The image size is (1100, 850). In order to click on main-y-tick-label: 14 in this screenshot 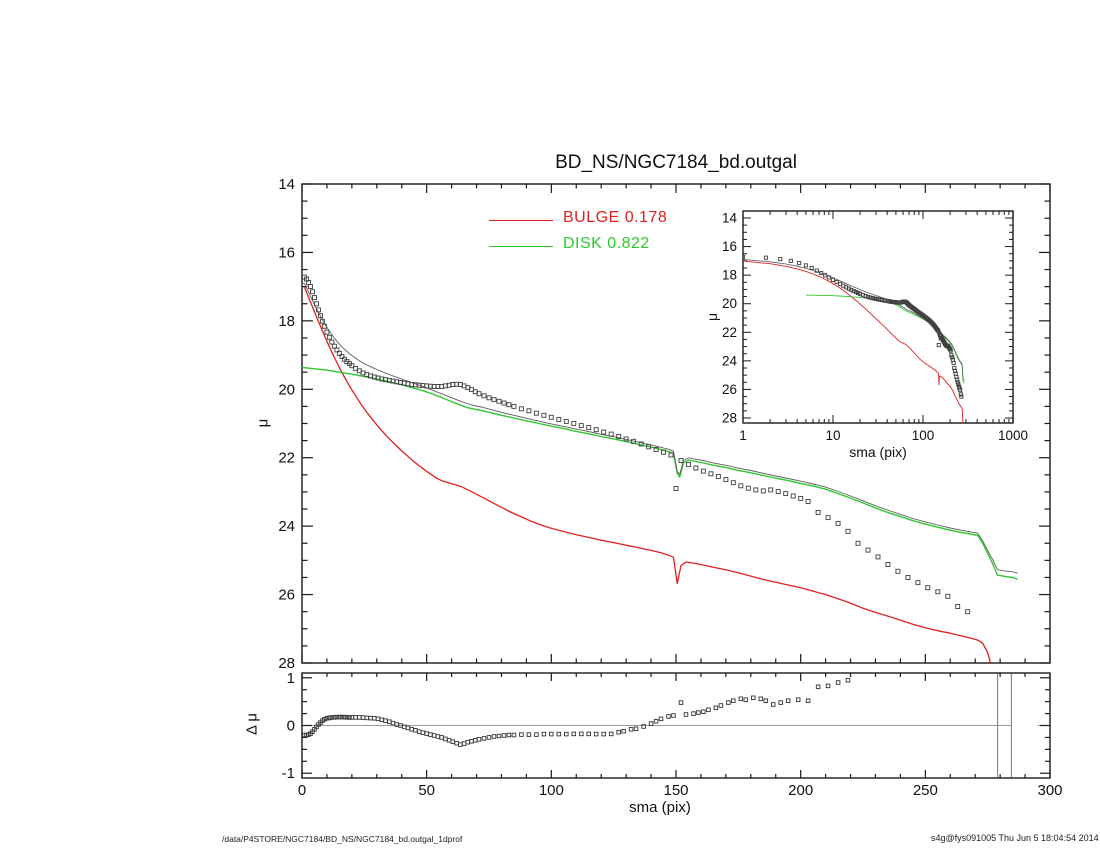, I will do `click(286, 184)`.